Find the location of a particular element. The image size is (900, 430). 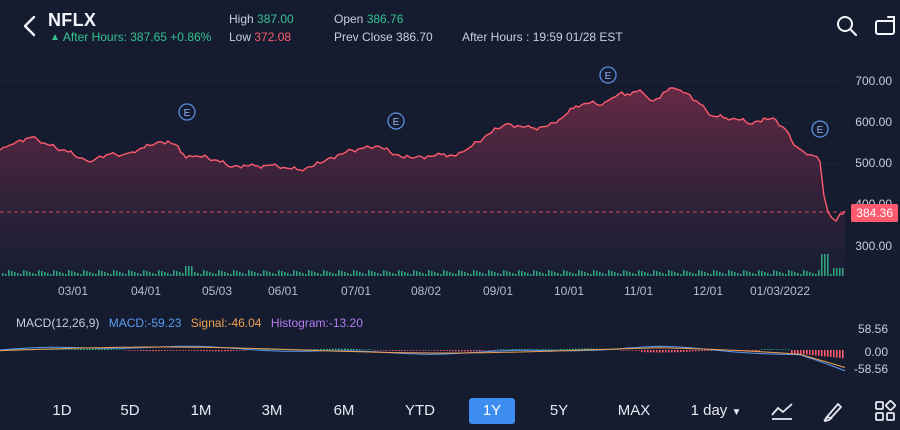

interval-dropdown: 1 day ▼ is located at coordinates (716, 411).